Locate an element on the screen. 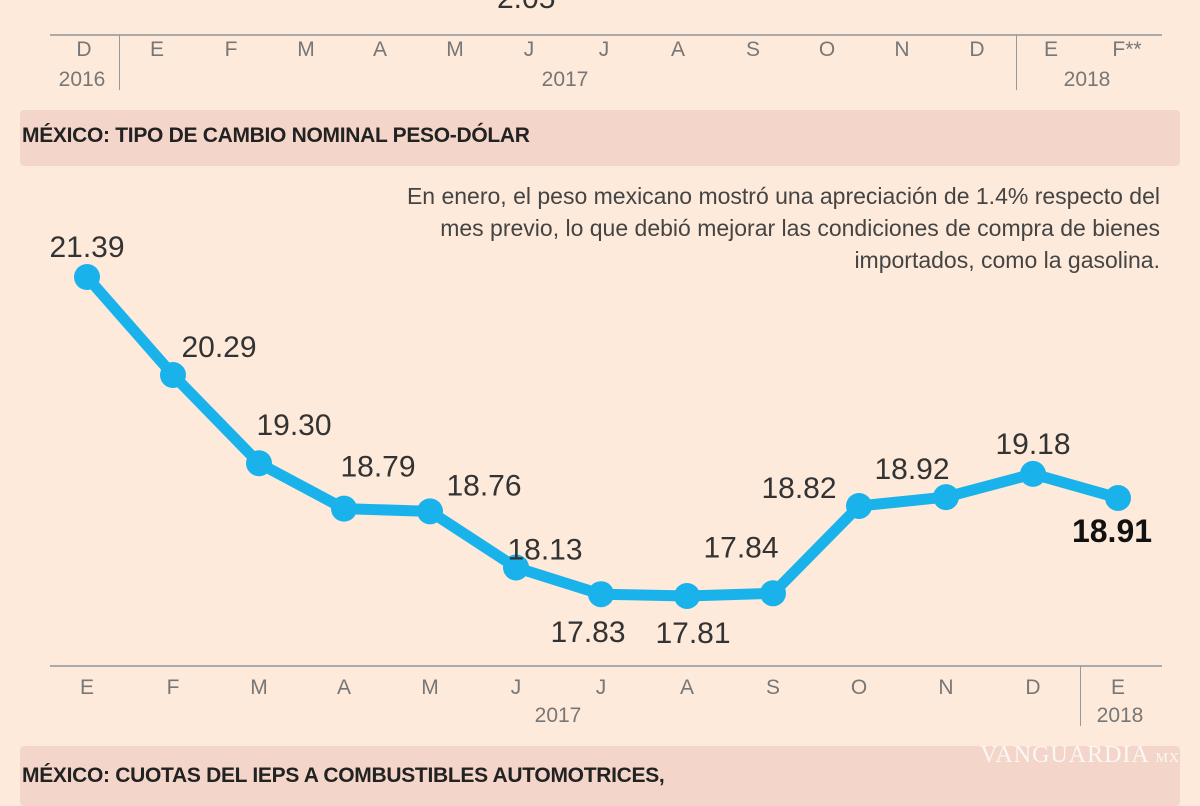  top-year-label: 2017 is located at coordinates (565, 79).